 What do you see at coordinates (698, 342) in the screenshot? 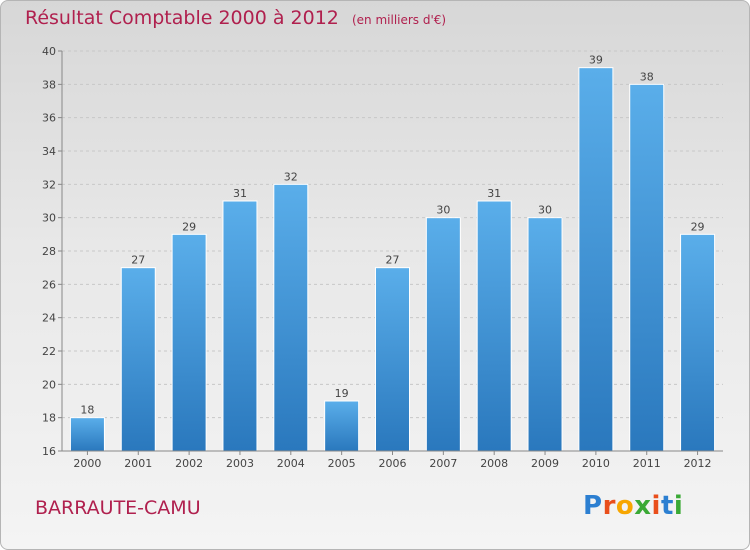
I see `bar-2012` at bounding box center [698, 342].